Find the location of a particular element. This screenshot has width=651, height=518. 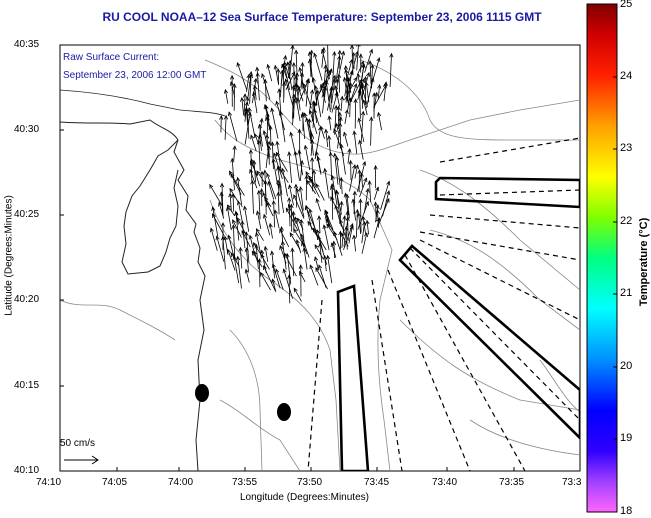

current-time-label: September 23, 2006 12:00 GMT is located at coordinates (135, 75).